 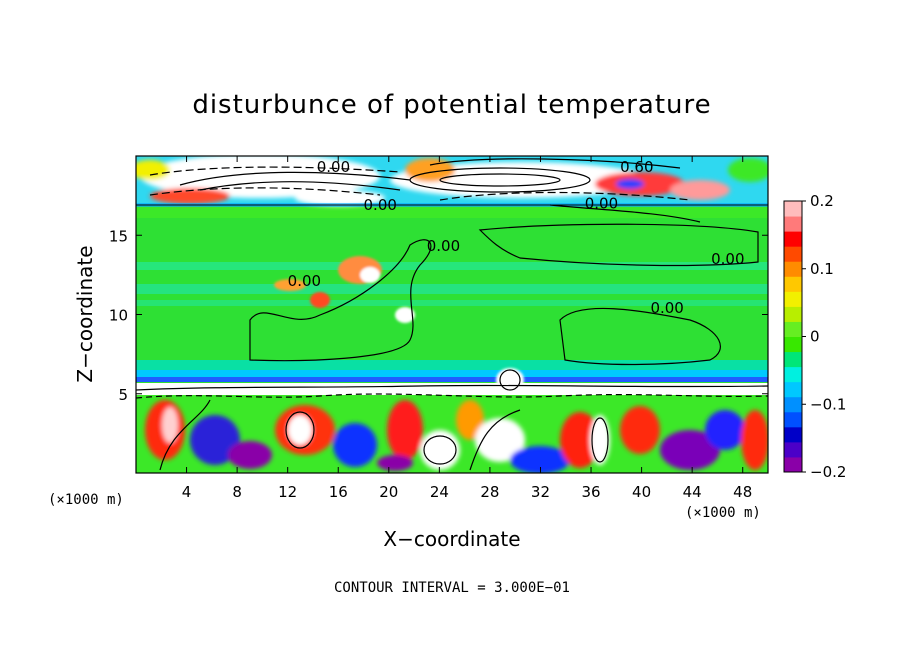 I want to click on colorbar-tick-label: −0.2, so click(x=828, y=472).